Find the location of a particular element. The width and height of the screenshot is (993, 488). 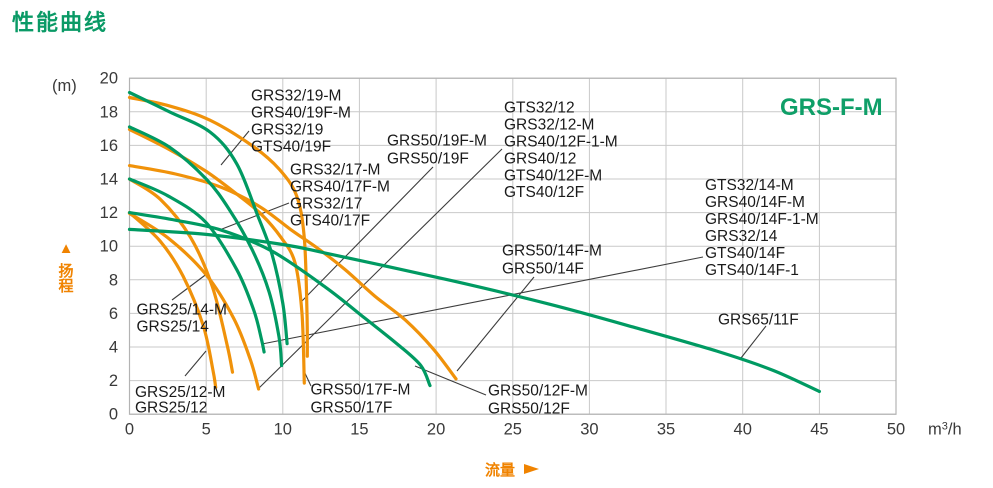

svg-text: 扬 is located at coordinates (65, 271).